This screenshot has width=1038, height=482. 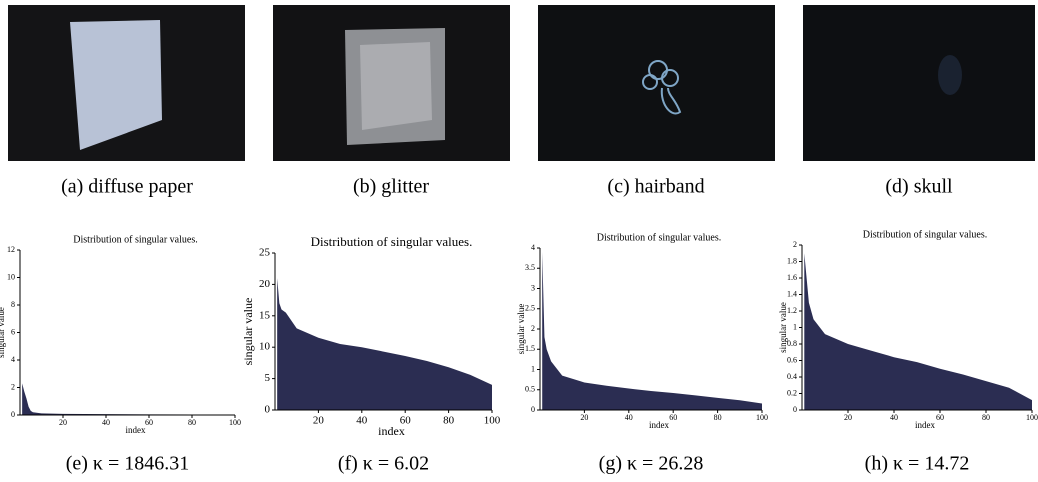 I want to click on y-tick-label: 1.4, so click(x=792, y=293).